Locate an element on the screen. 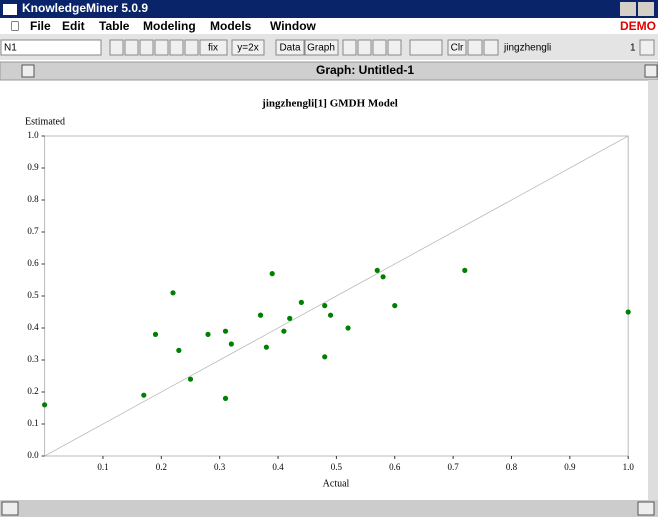 This screenshot has height=517, width=658. x-tick-label: 0.5 is located at coordinates (337, 467).